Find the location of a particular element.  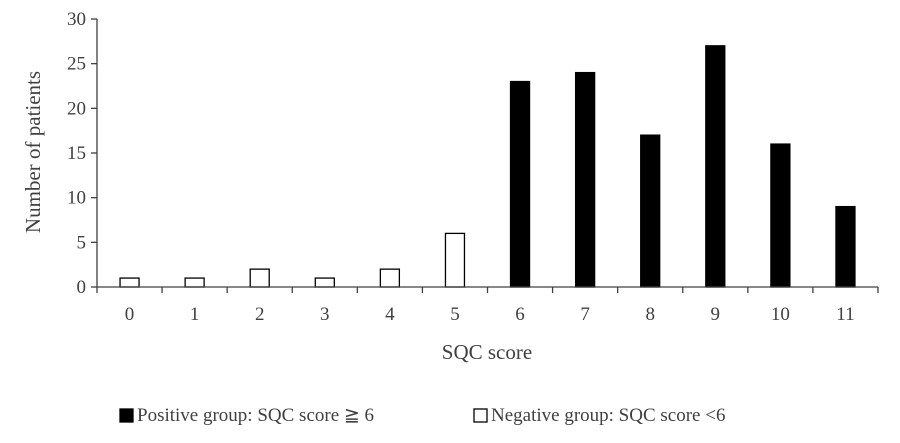

y-tick-label: 20 is located at coordinates (76, 108).